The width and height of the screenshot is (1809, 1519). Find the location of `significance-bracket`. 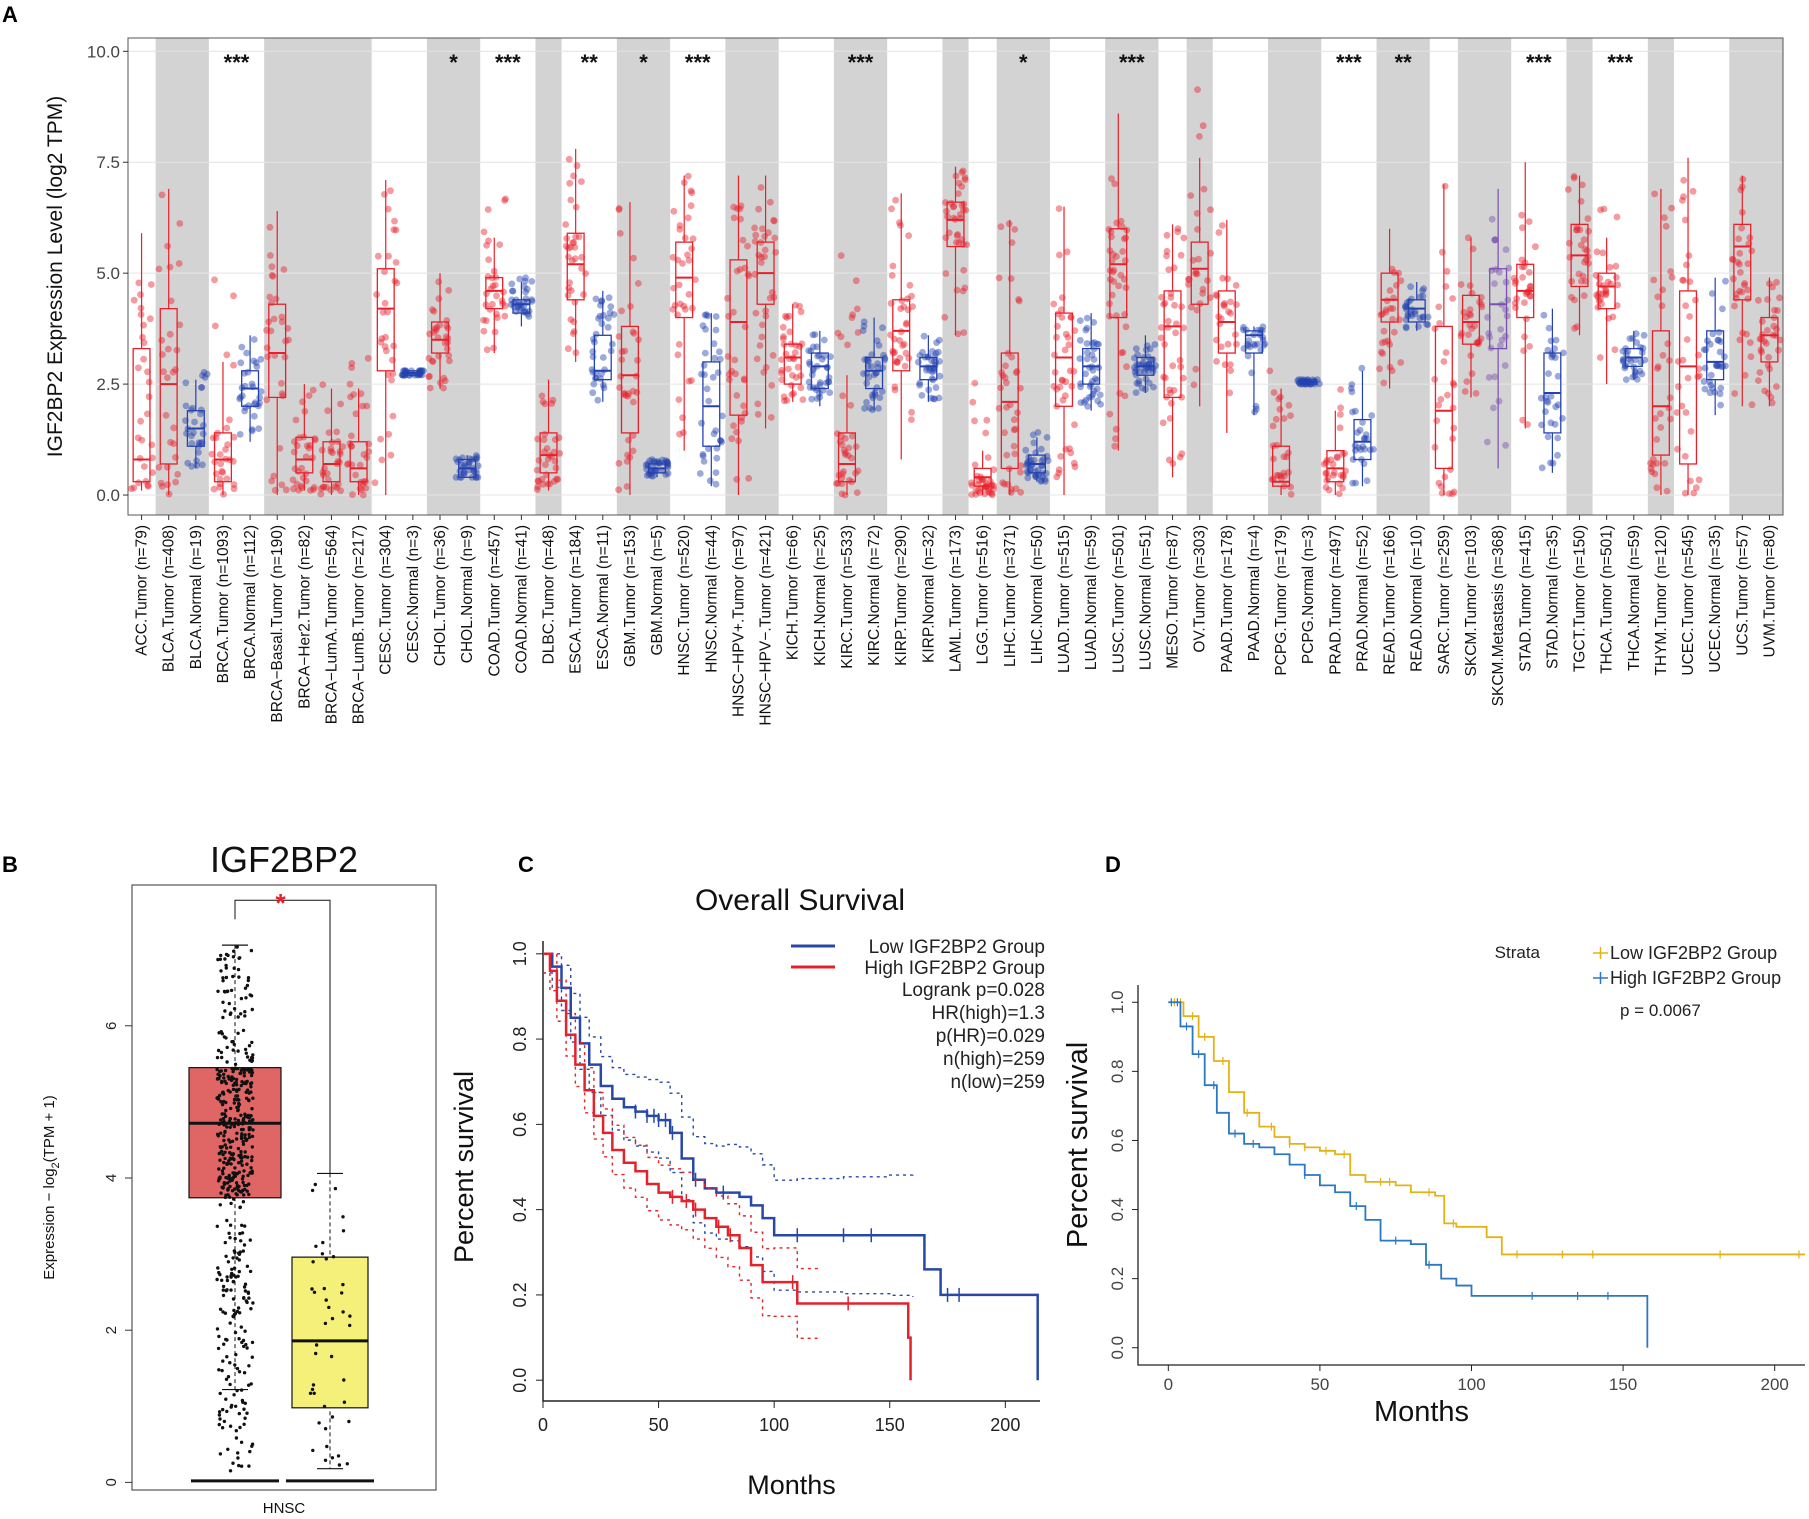

significance-bracket is located at coordinates (282, 1036).